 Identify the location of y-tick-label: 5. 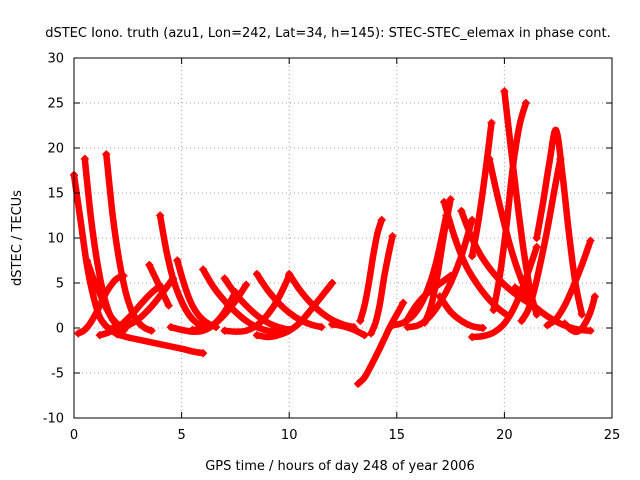
(60, 284).